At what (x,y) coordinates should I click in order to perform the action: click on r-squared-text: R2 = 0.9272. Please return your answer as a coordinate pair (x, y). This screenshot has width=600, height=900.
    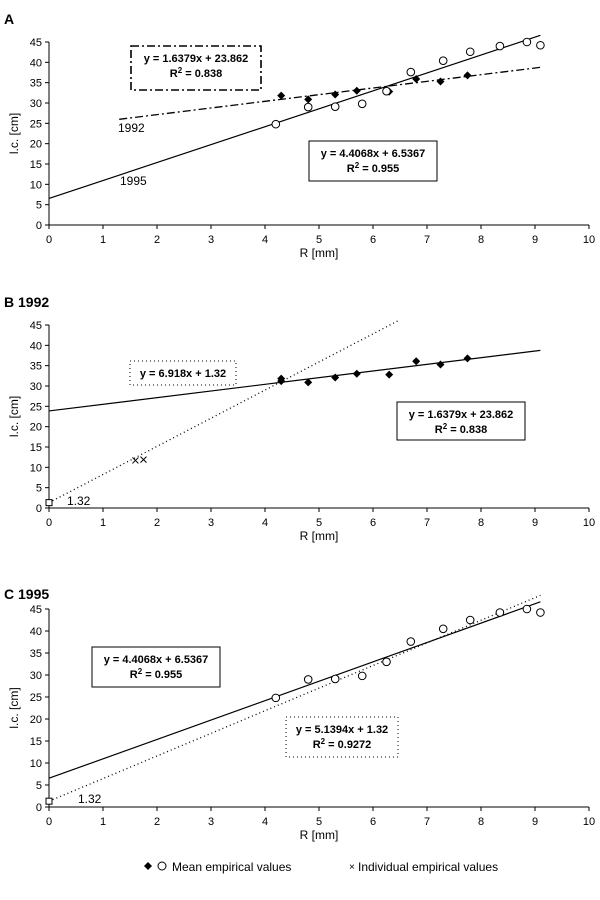
    Looking at the image, I should click on (342, 744).